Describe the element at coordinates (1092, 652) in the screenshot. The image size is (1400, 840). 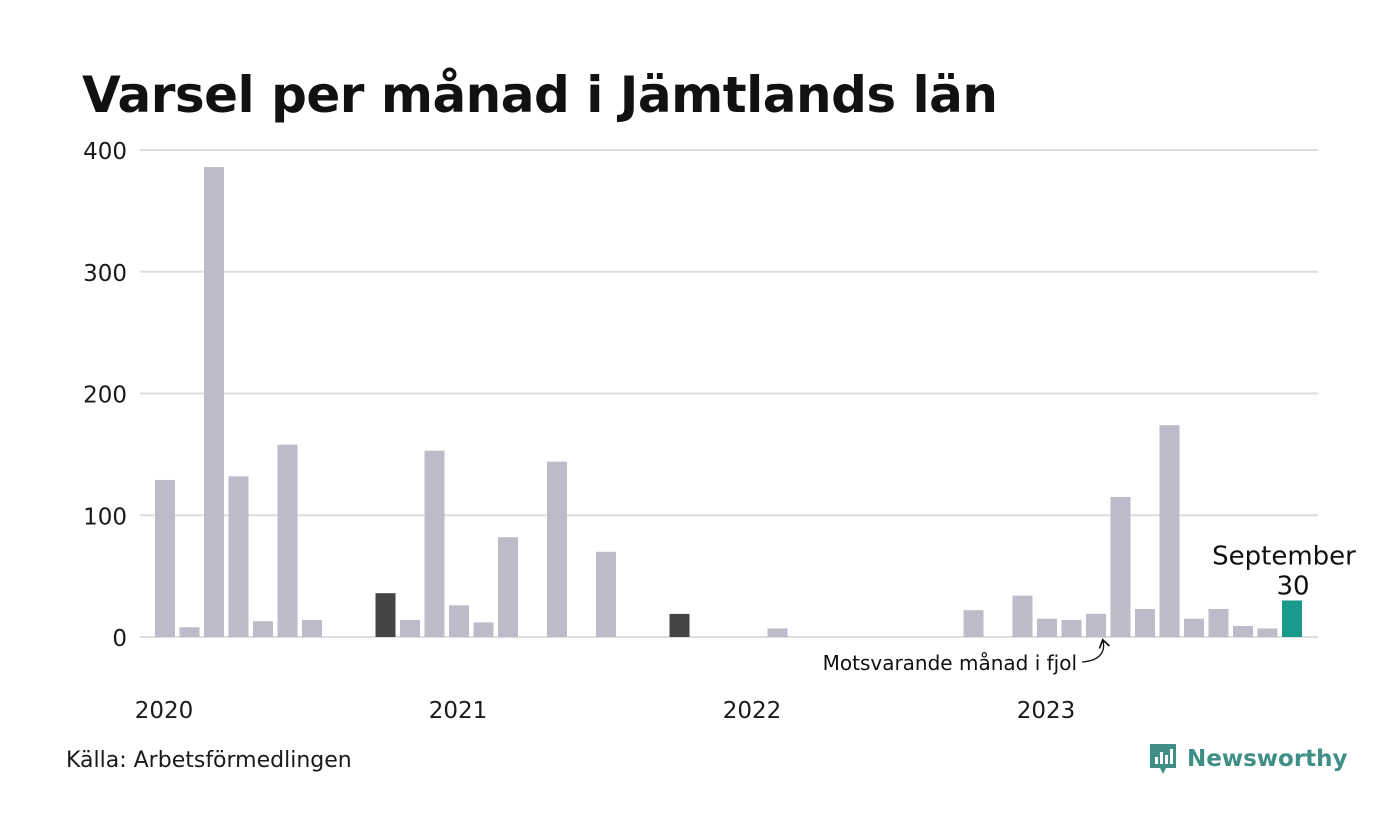
I see `annotation-arrow` at that location.